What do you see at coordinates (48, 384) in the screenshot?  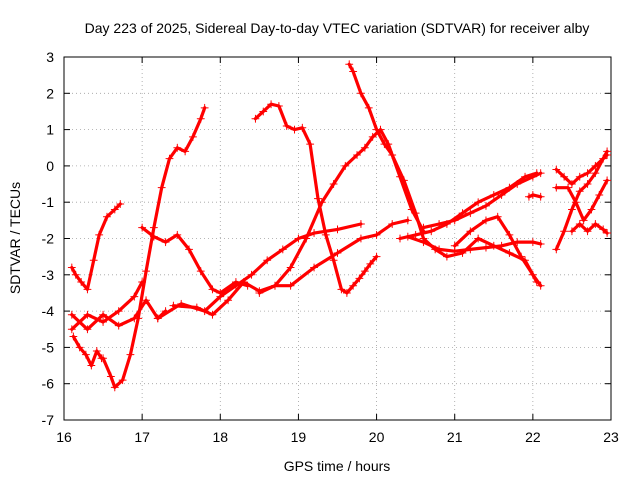 I see `y-tick-label: -6` at bounding box center [48, 384].